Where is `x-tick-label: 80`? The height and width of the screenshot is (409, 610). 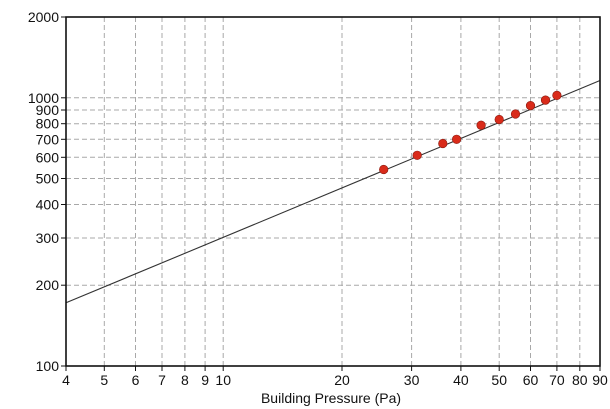 x-tick-label: 80 is located at coordinates (580, 380).